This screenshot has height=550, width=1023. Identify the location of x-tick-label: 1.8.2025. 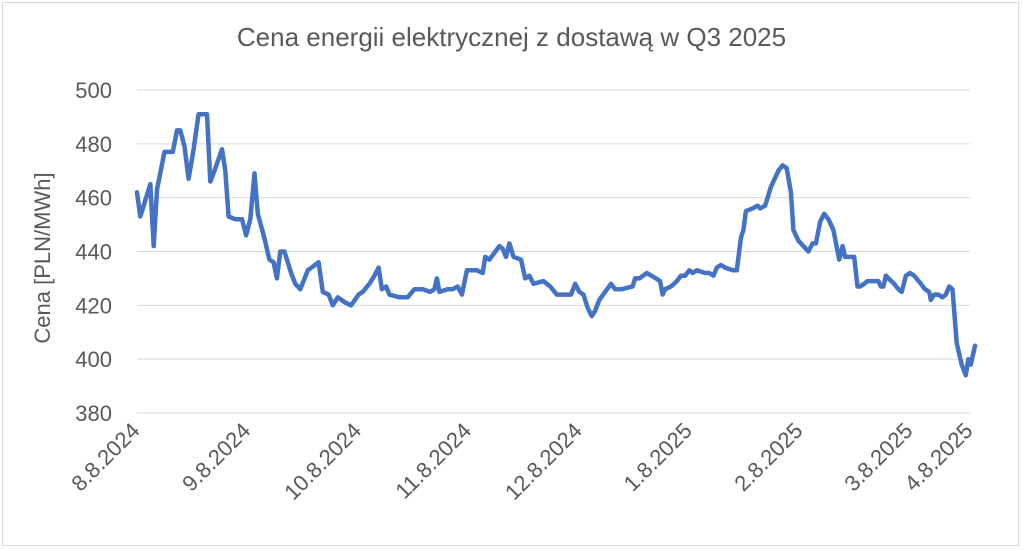
(658, 457).